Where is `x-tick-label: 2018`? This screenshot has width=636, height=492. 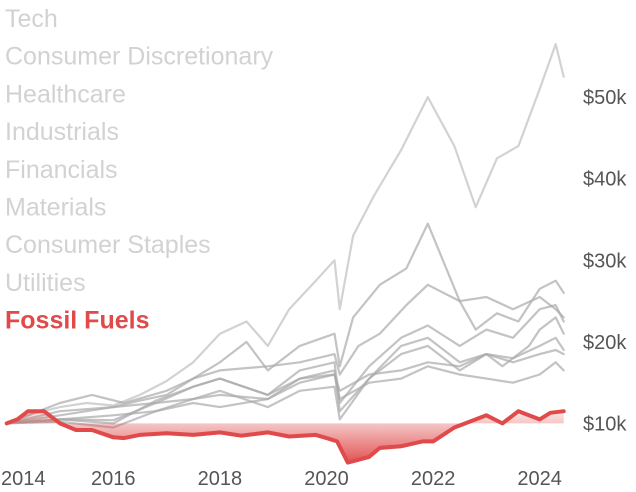
x-tick-label: 2018 is located at coordinates (220, 479).